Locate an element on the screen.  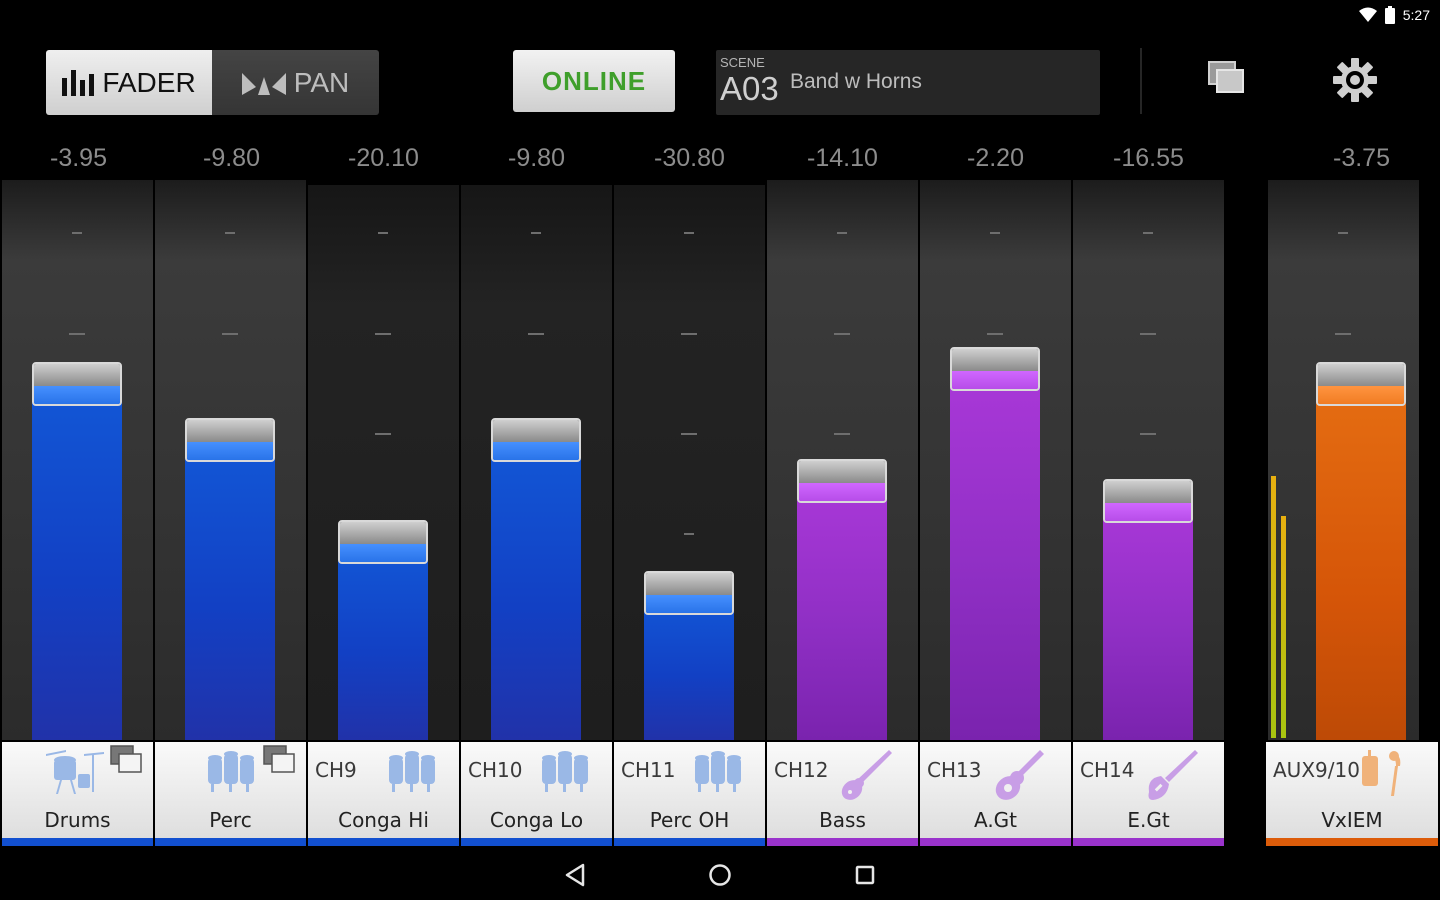
window-toggle-button is located at coordinates (1227, 78).